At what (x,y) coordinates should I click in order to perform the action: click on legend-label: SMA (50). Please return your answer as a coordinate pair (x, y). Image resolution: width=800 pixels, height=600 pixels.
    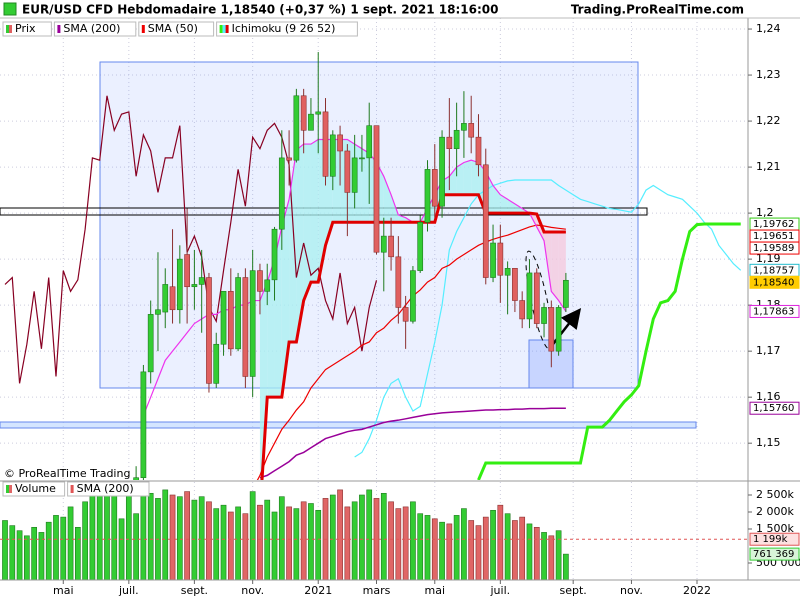
    Looking at the image, I should click on (173, 28).